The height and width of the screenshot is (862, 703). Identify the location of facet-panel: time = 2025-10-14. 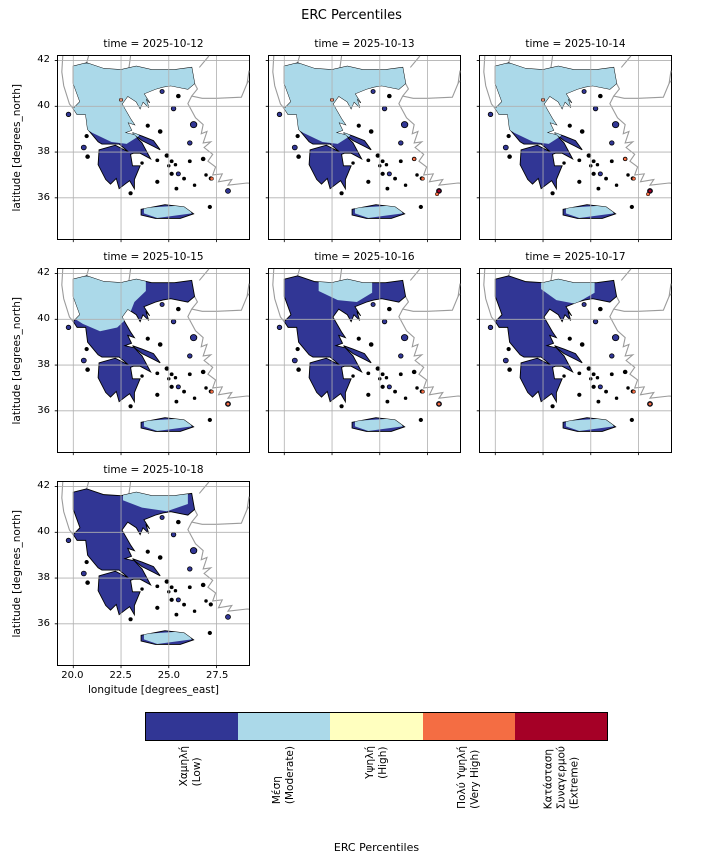
(575, 139).